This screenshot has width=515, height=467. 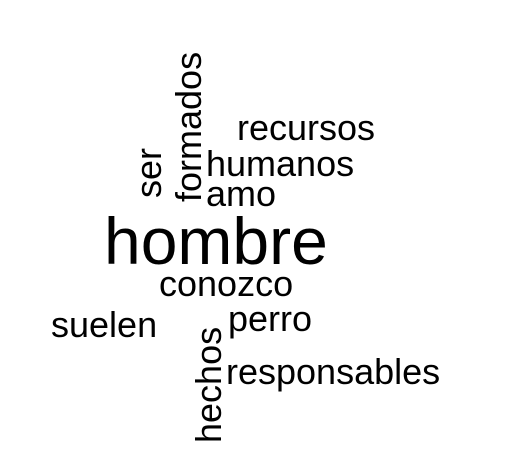 What do you see at coordinates (148, 172) in the screenshot?
I see `word-ser: ser` at bounding box center [148, 172].